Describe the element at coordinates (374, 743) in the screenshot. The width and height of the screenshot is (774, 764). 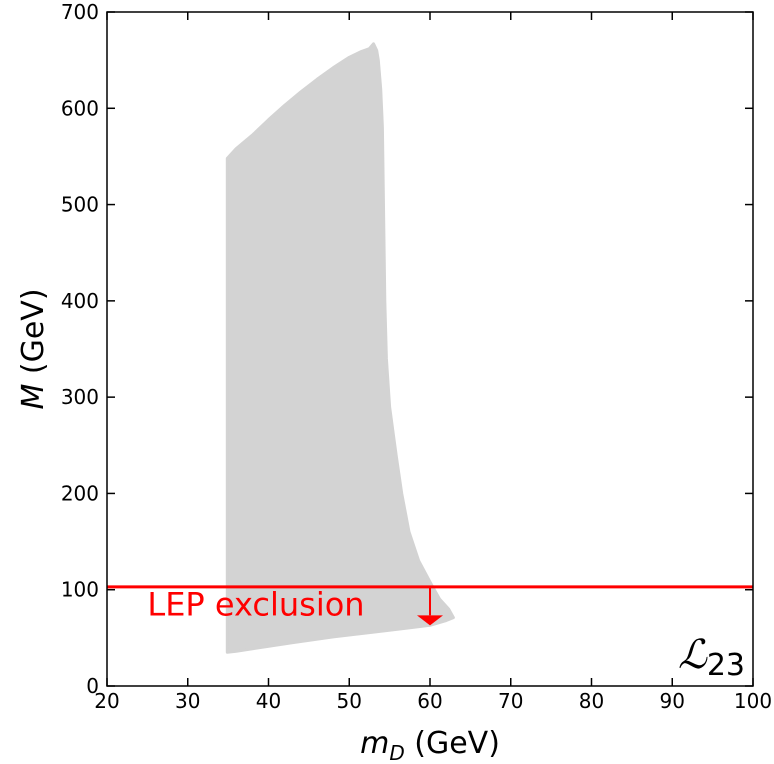
I see `x-axis-label-main: m` at that location.